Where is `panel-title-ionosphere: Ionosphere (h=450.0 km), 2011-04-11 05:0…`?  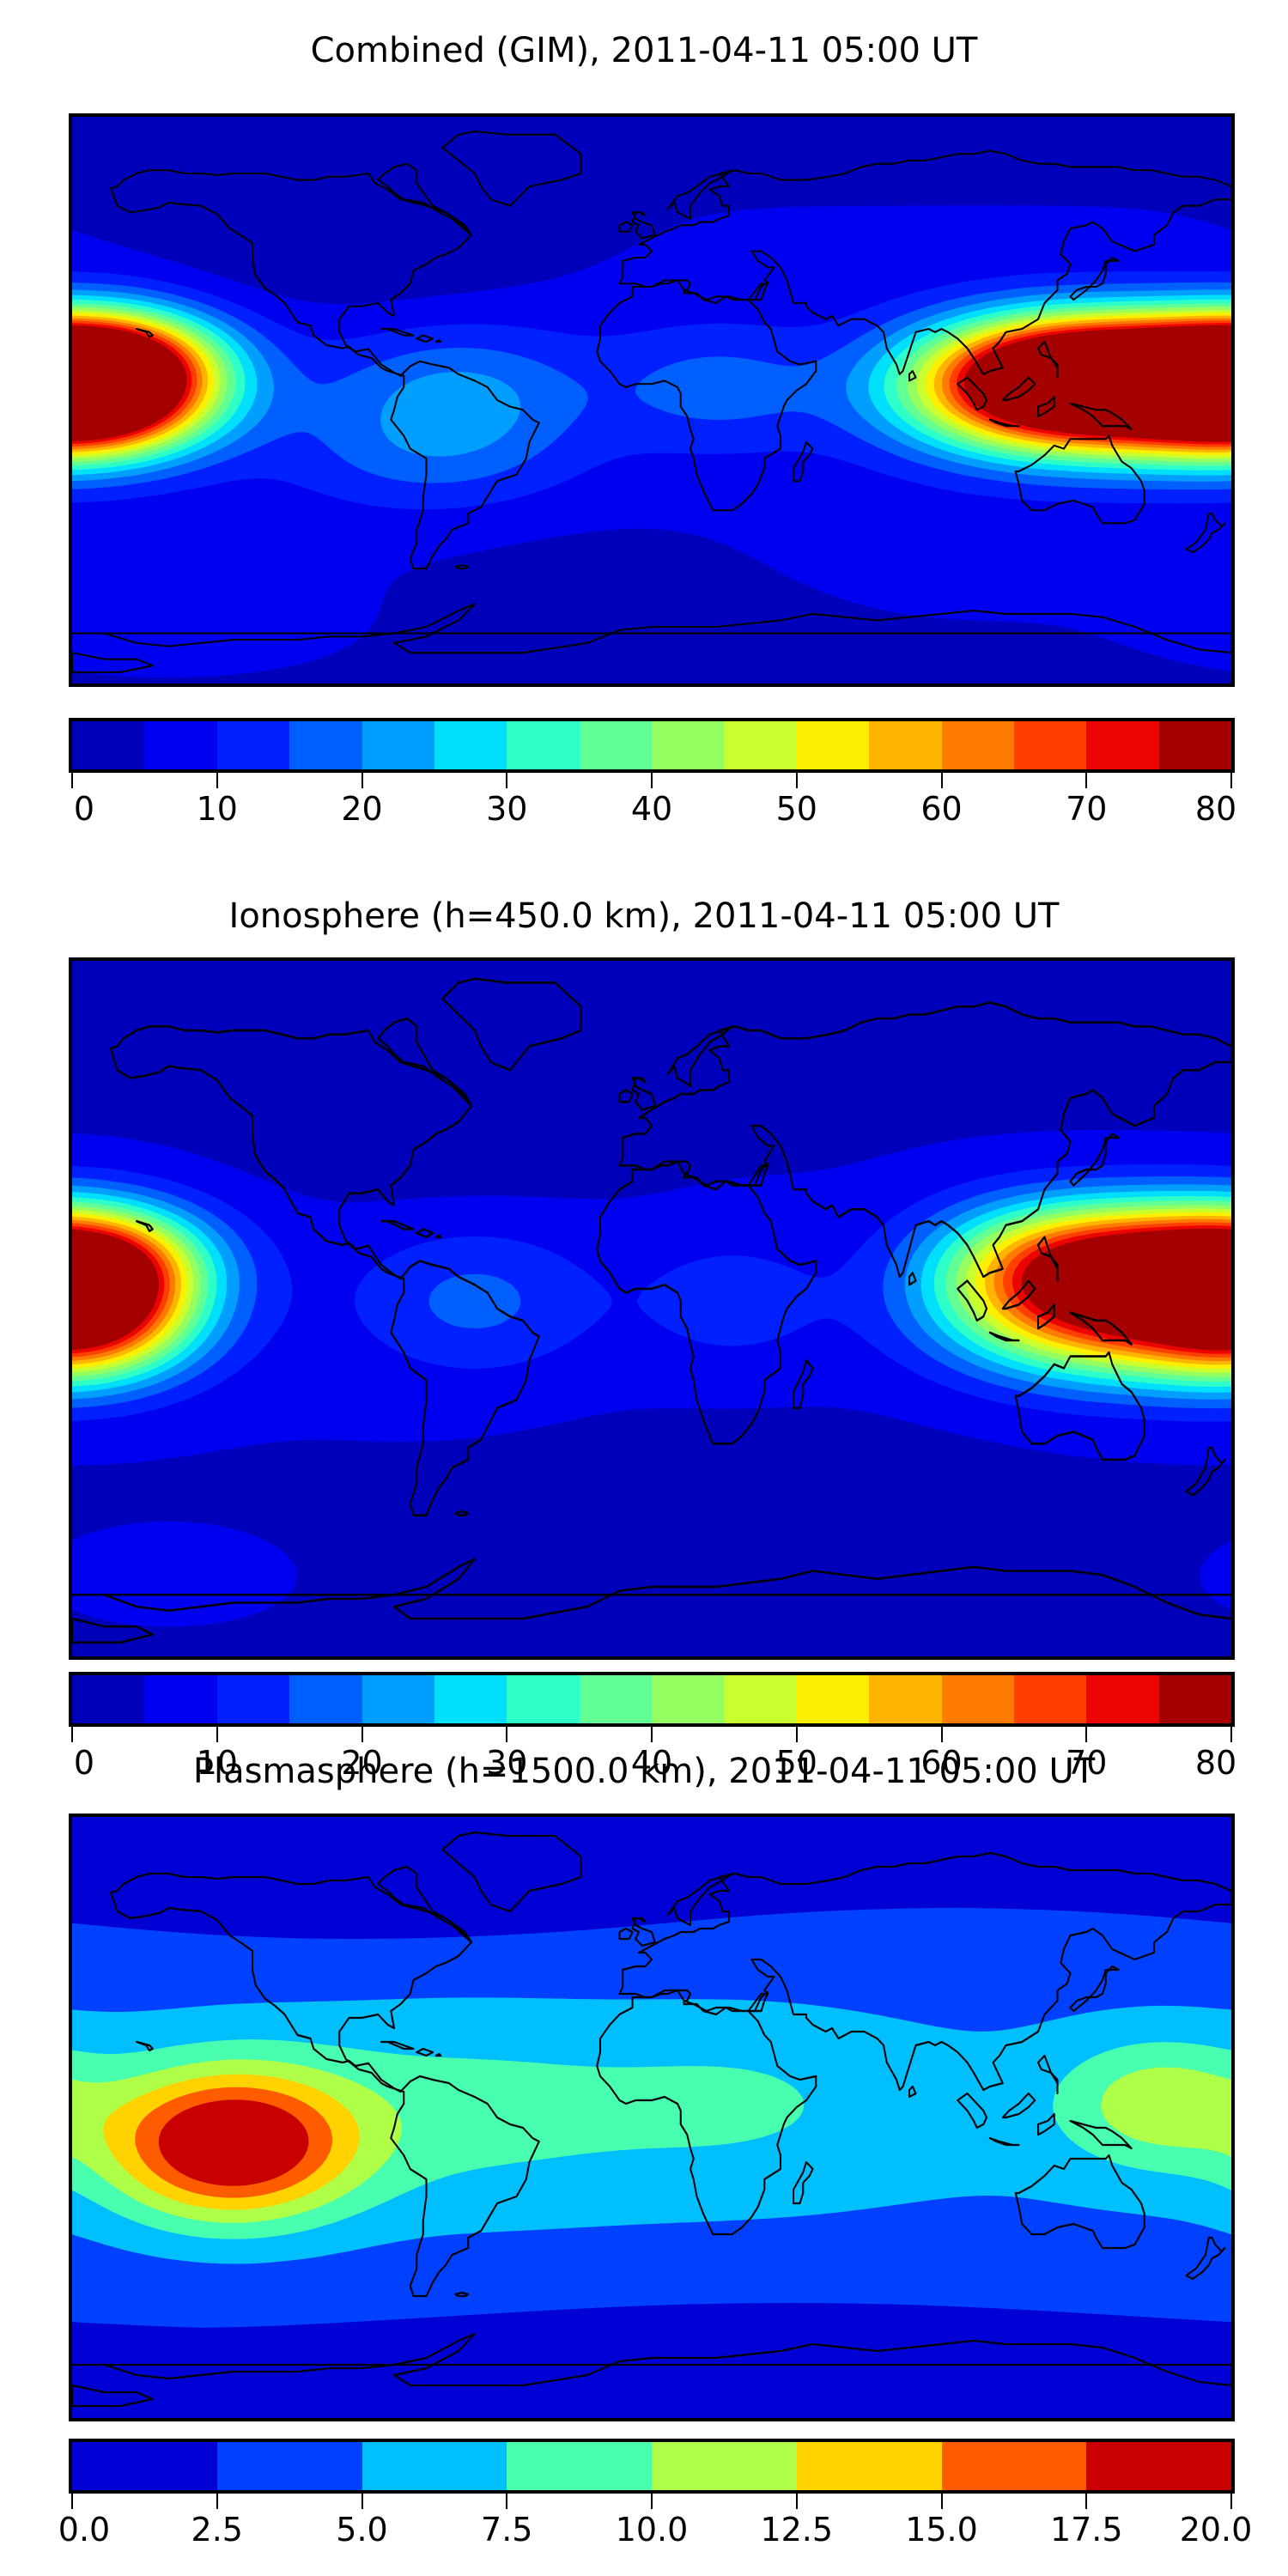 panel-title-ionosphere: Ionosphere (h=450.0 km), 2011-04-11 05:0… is located at coordinates (644, 916).